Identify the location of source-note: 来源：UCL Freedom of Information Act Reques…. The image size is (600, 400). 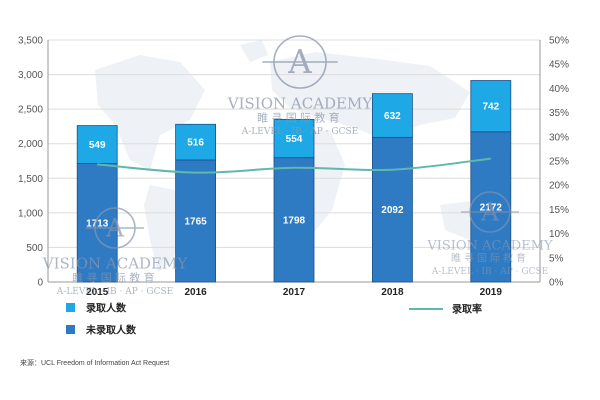
(94, 362).